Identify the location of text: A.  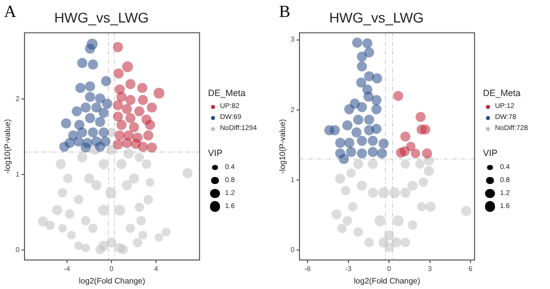
(10, 12).